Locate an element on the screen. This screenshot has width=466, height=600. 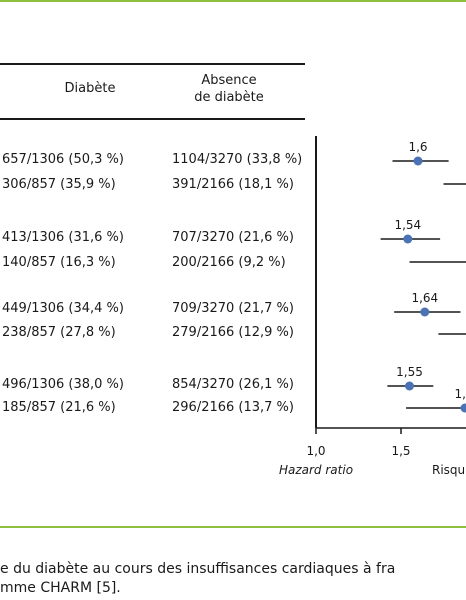
header-diabetes-label: Diabète is located at coordinates (90, 88).